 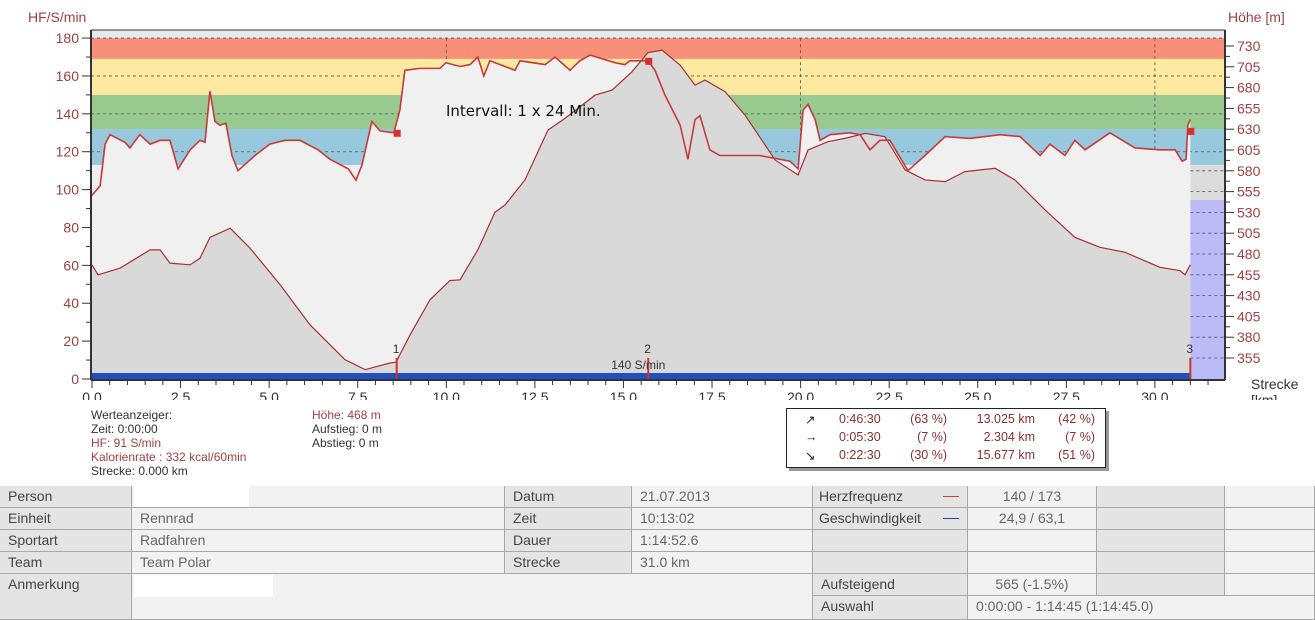 What do you see at coordinates (132, 415) in the screenshot?
I see `werteanzeiger-title: Werteanzeiger:` at bounding box center [132, 415].